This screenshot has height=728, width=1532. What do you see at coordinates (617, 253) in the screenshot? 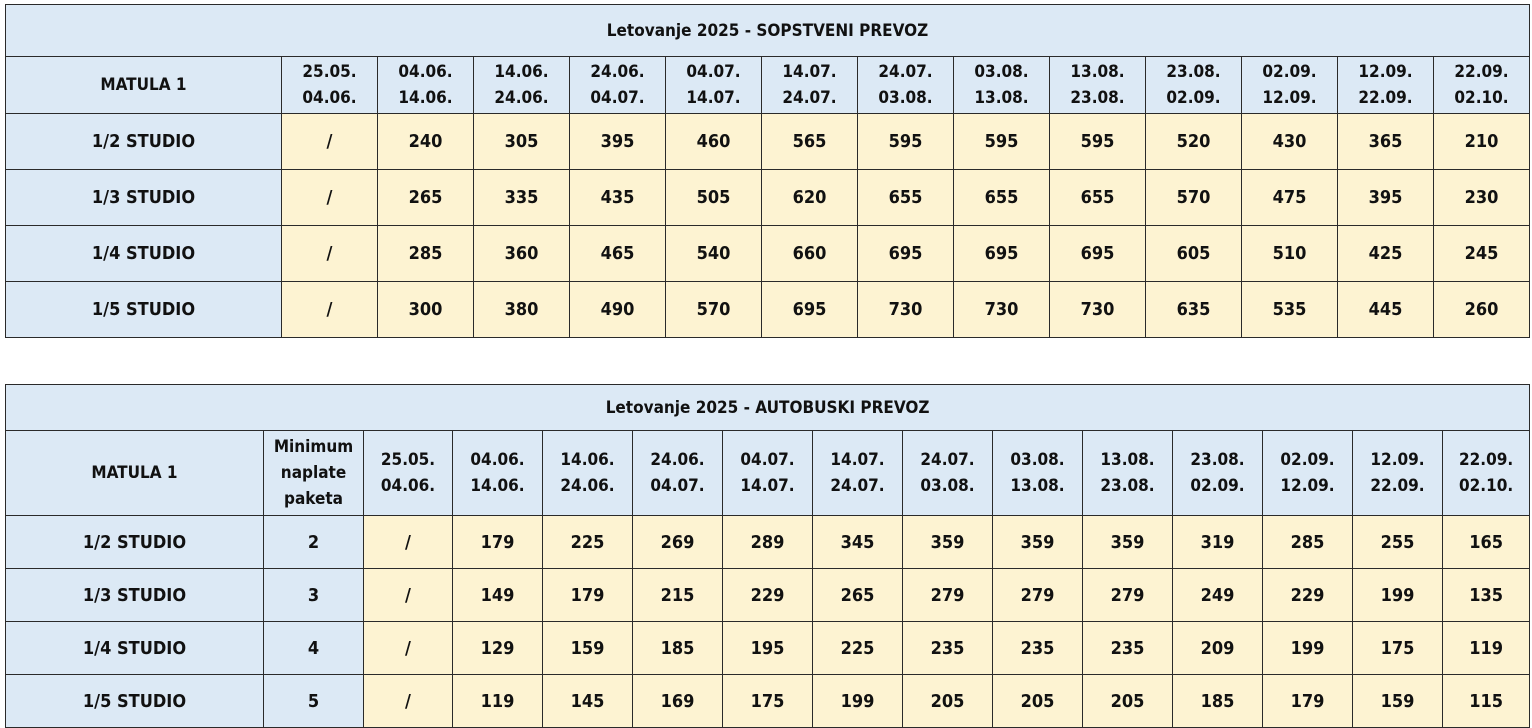
I see `price-cell: 465` at bounding box center [617, 253].